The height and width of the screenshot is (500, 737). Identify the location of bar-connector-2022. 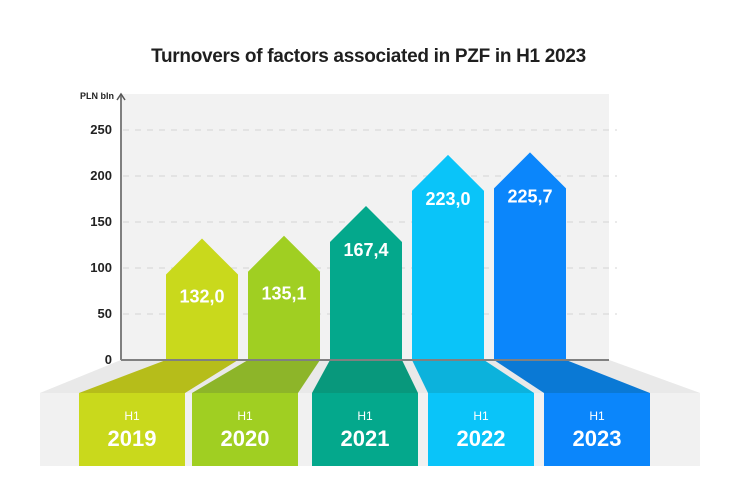
(473, 376).